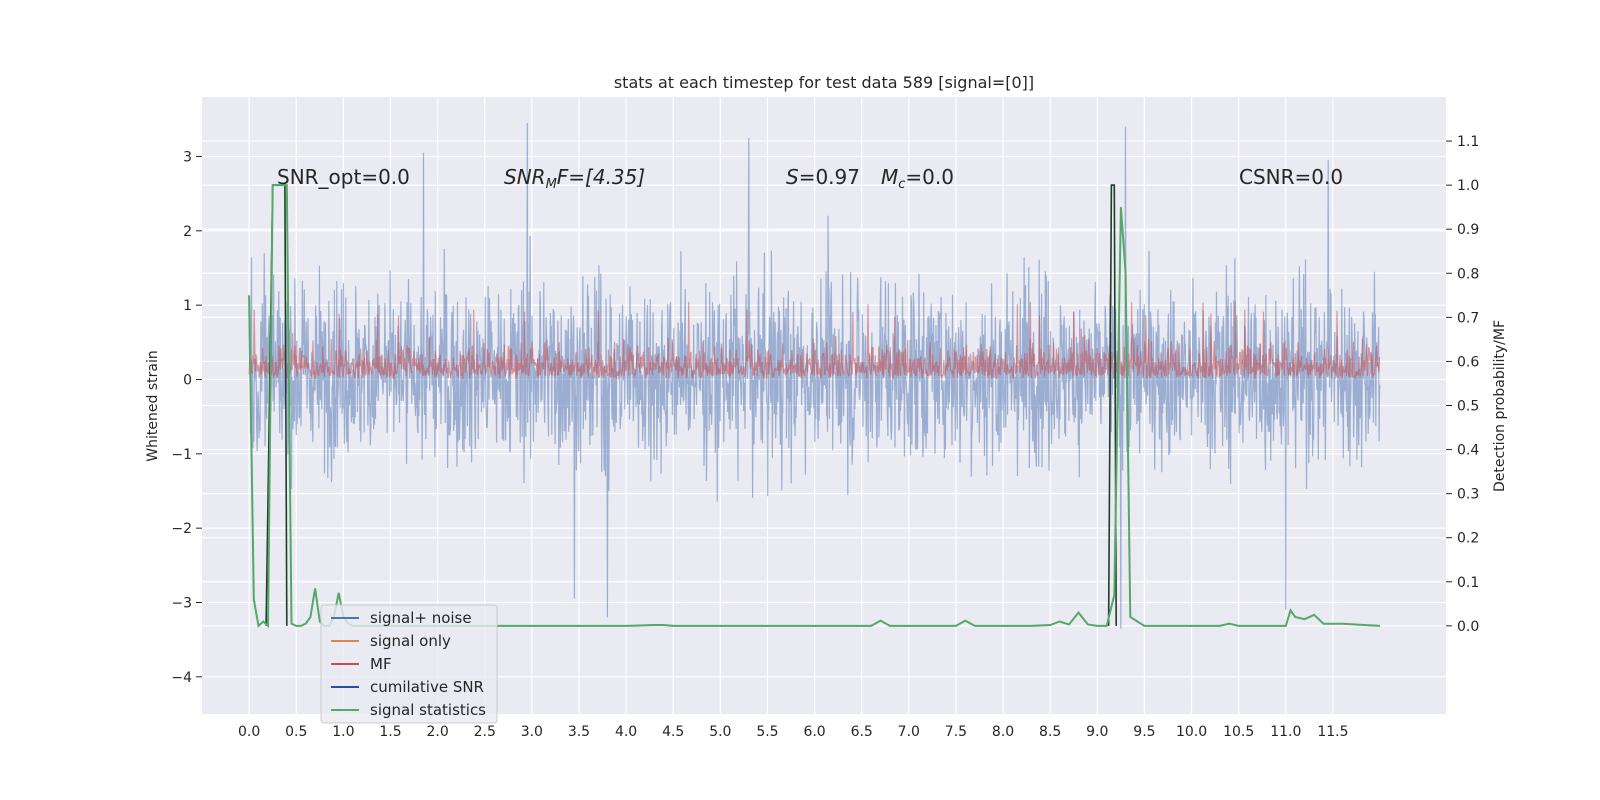 Image resolution: width=1600 pixels, height=800 pixels. Describe the element at coordinates (767, 732) in the screenshot. I see `x-tick-label: 5.5` at that location.